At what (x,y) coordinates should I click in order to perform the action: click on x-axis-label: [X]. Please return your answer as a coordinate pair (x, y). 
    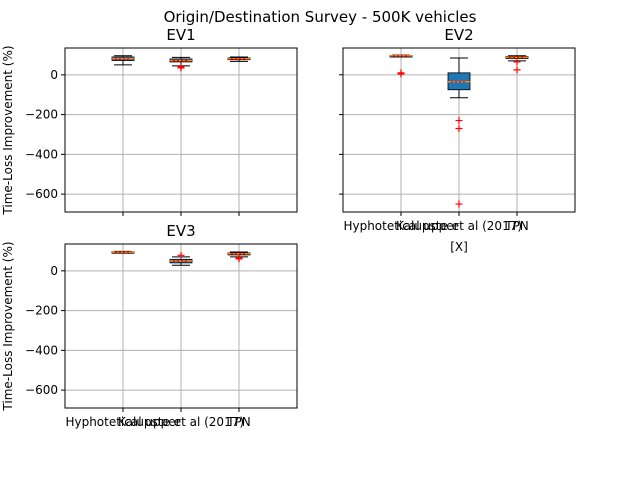
    Looking at the image, I should click on (459, 247).